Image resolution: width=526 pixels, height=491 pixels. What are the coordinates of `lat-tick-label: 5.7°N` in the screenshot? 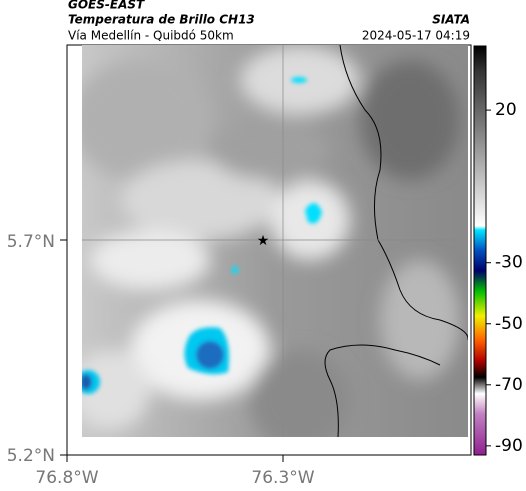 It's located at (31, 242).